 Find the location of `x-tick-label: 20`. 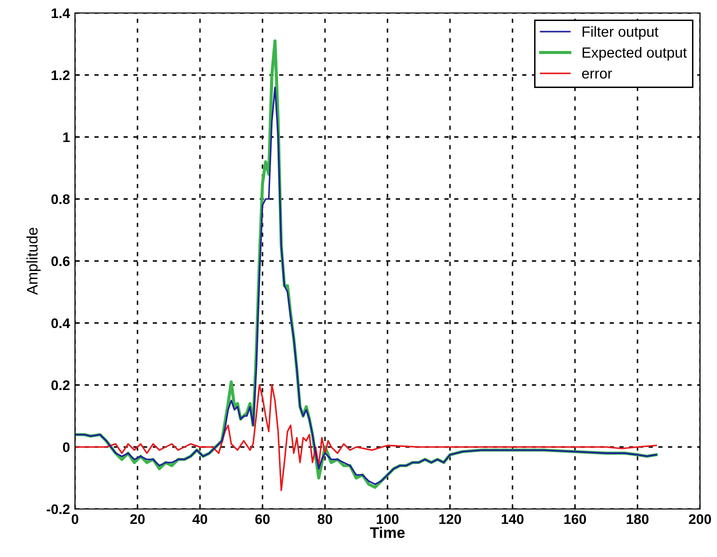

x-tick-label: 20 is located at coordinates (137, 519).